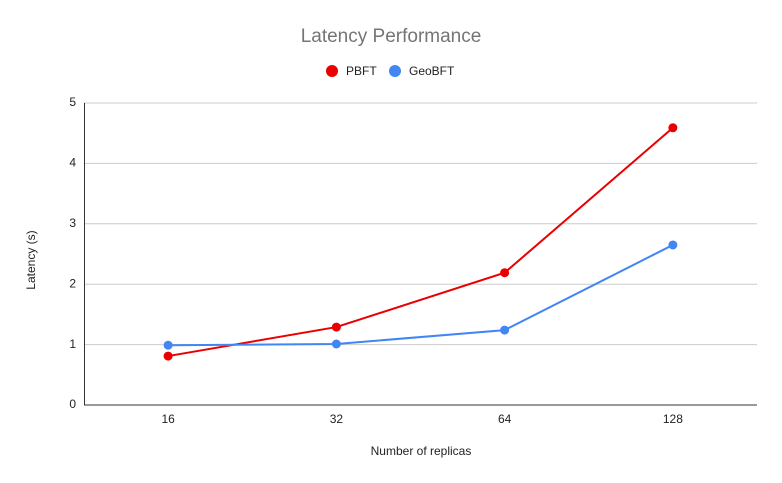 Image resolution: width=782 pixels, height=483 pixels. I want to click on y-tick-label: 4, so click(72, 163).